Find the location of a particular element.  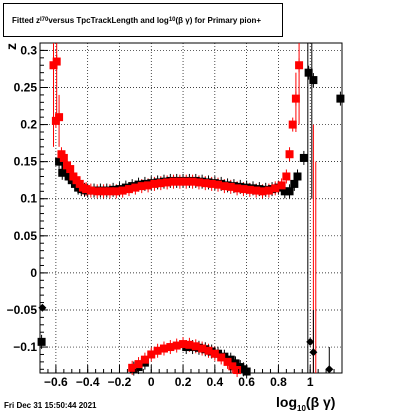

x-axis-label: log10(β γ) is located at coordinates (305, 403).